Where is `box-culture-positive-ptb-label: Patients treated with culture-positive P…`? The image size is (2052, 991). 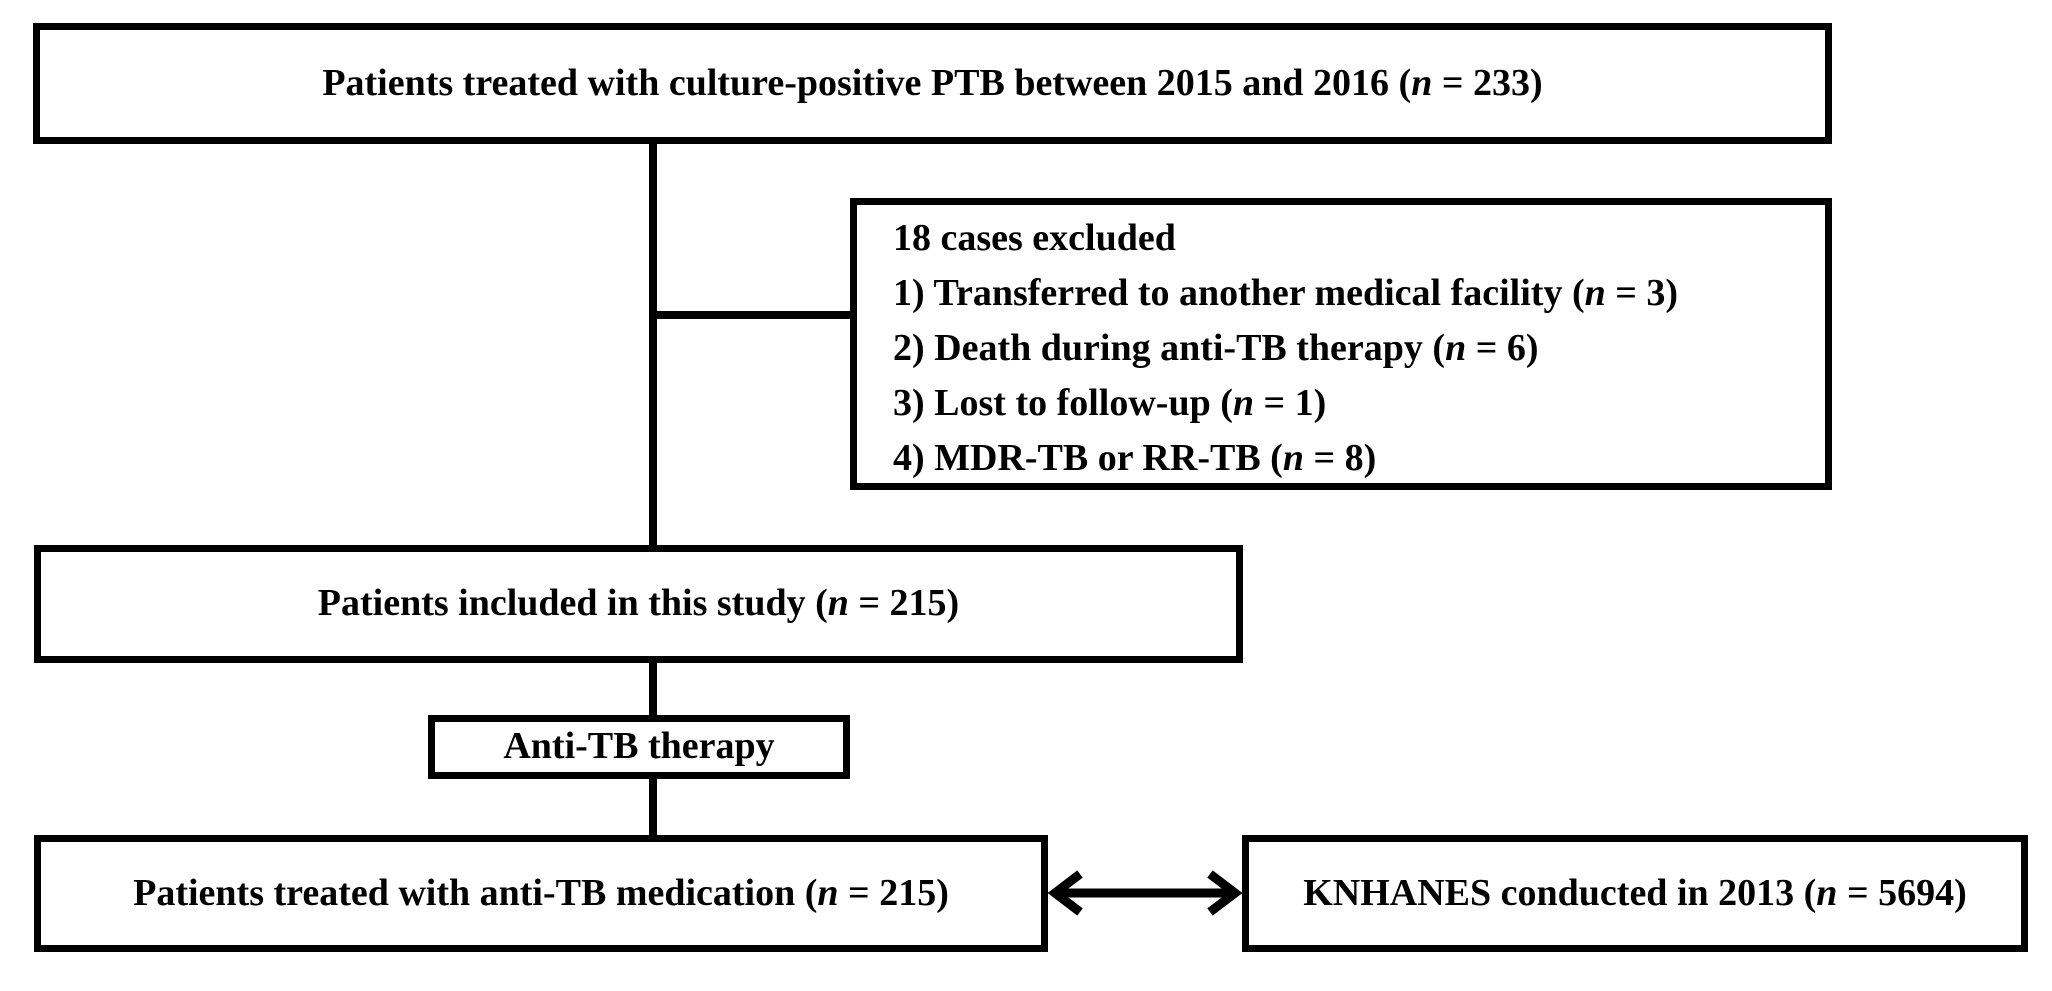
box-culture-positive-ptb-label: Patients treated with culture-positive P… is located at coordinates (932, 82).